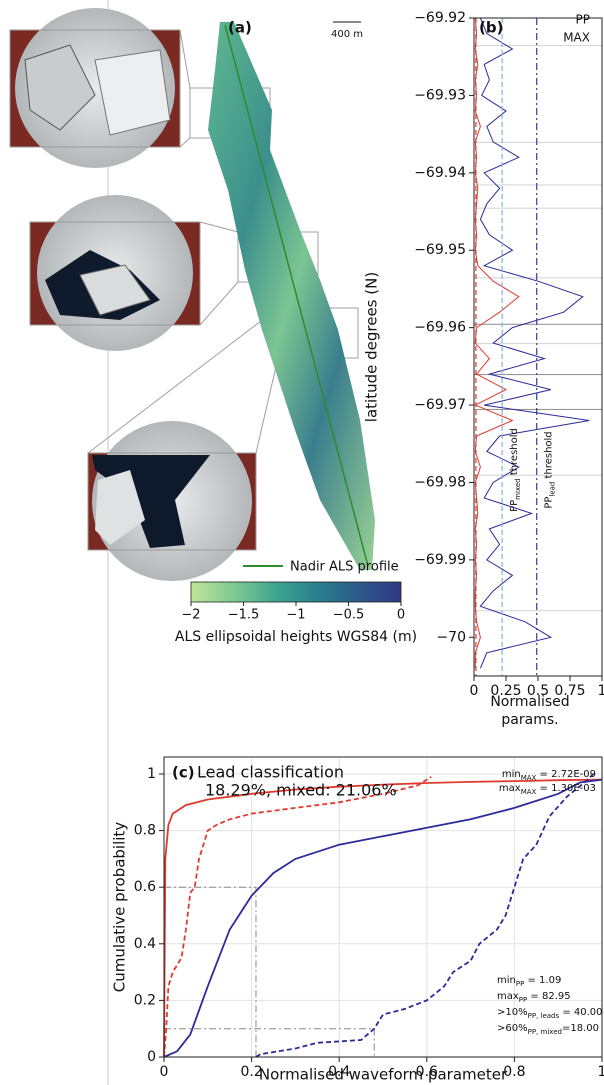 The image size is (604, 1085). Describe the element at coordinates (512, 1028) in the screenshot. I see `annotation-main: >60%` at that location.